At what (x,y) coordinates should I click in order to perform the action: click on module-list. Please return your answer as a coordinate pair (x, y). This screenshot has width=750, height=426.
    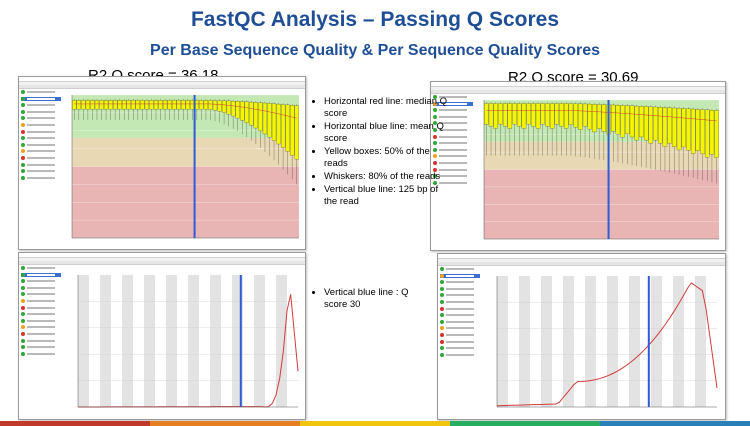
    Looking at the image, I should click on (41, 136).